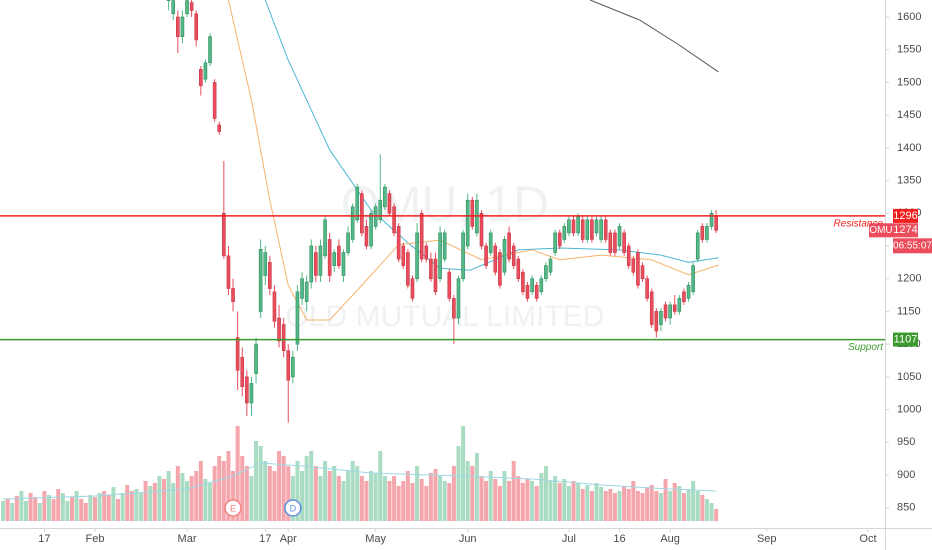 This screenshot has width=932, height=550. Describe the element at coordinates (905, 339) in the screenshot. I see `level-tag` at that location.